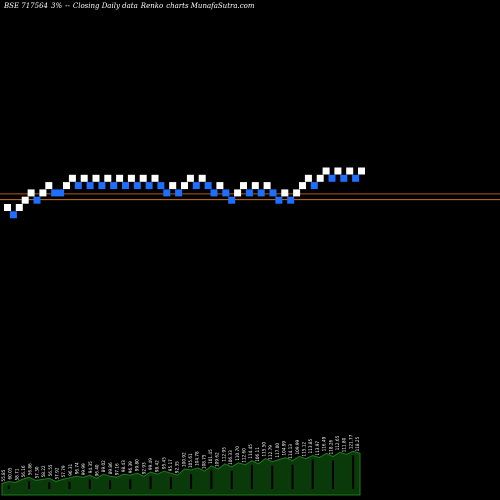  What do you see at coordinates (324, 443) in the screenshot?
I see `volume-label: 116.49` at bounding box center [324, 443].